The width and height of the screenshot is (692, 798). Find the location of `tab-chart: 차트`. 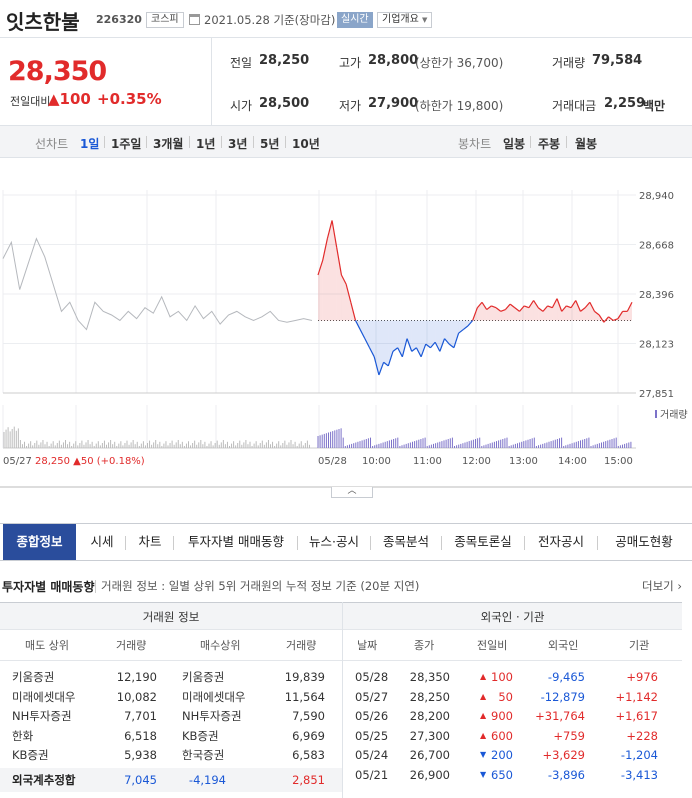

tab-chart: 차트 is located at coordinates (150, 541).